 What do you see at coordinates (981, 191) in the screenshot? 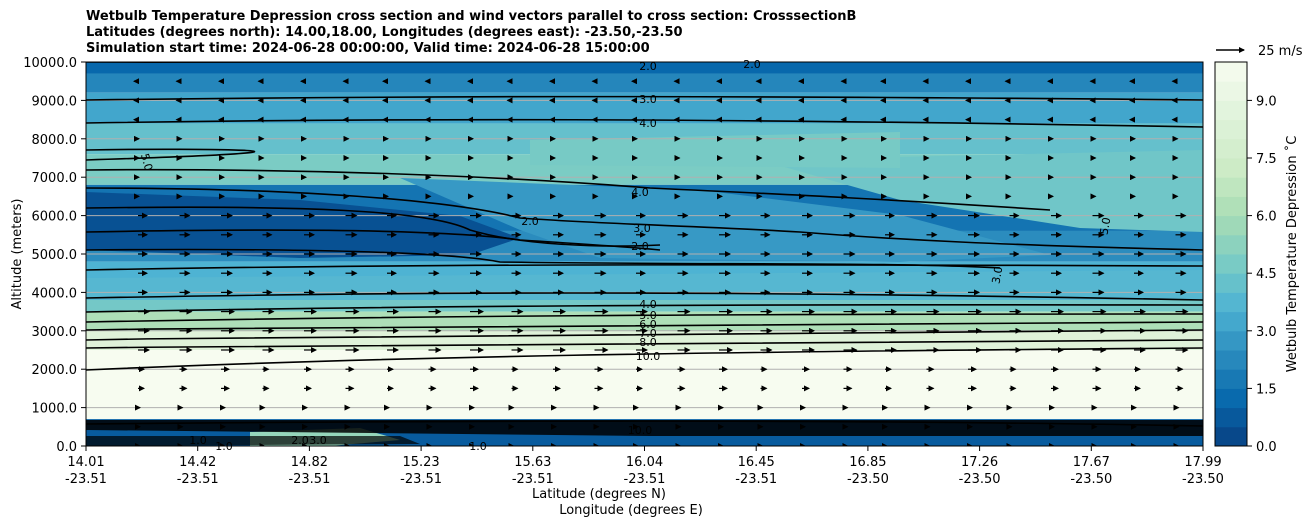
I see `moist-patch-right` at bounding box center [981, 191].